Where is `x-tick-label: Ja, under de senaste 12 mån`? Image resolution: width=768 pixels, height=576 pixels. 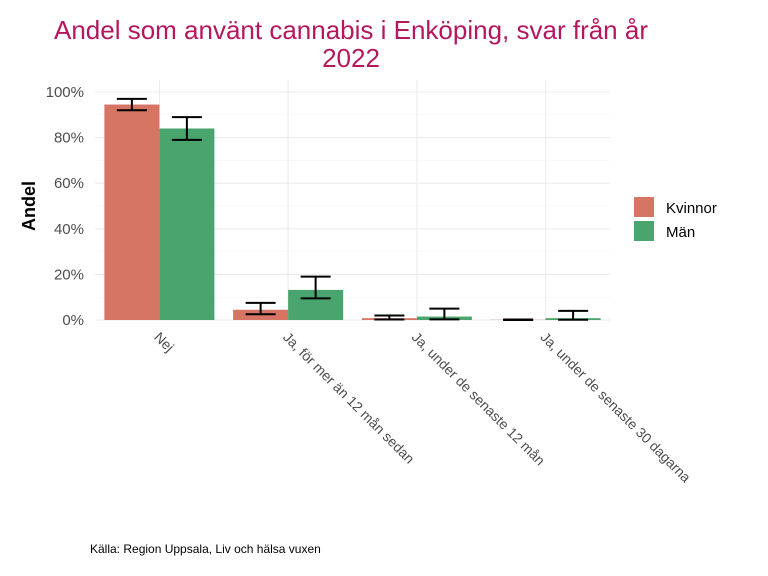 x-tick-label: Ja, under de senaste 12 mån is located at coordinates (479, 399).